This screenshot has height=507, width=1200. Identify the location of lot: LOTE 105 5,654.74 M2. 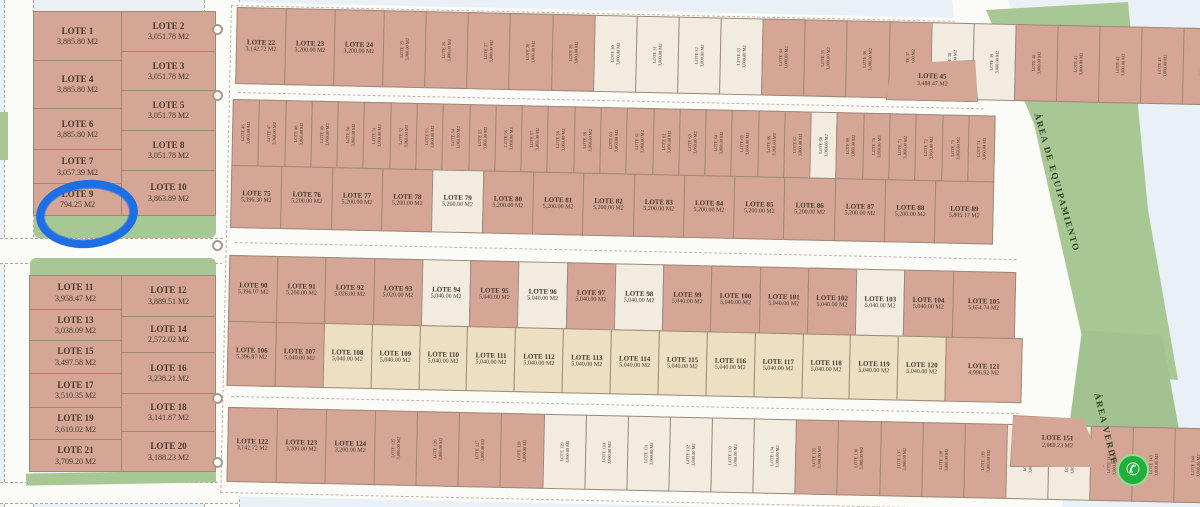
(984, 305).